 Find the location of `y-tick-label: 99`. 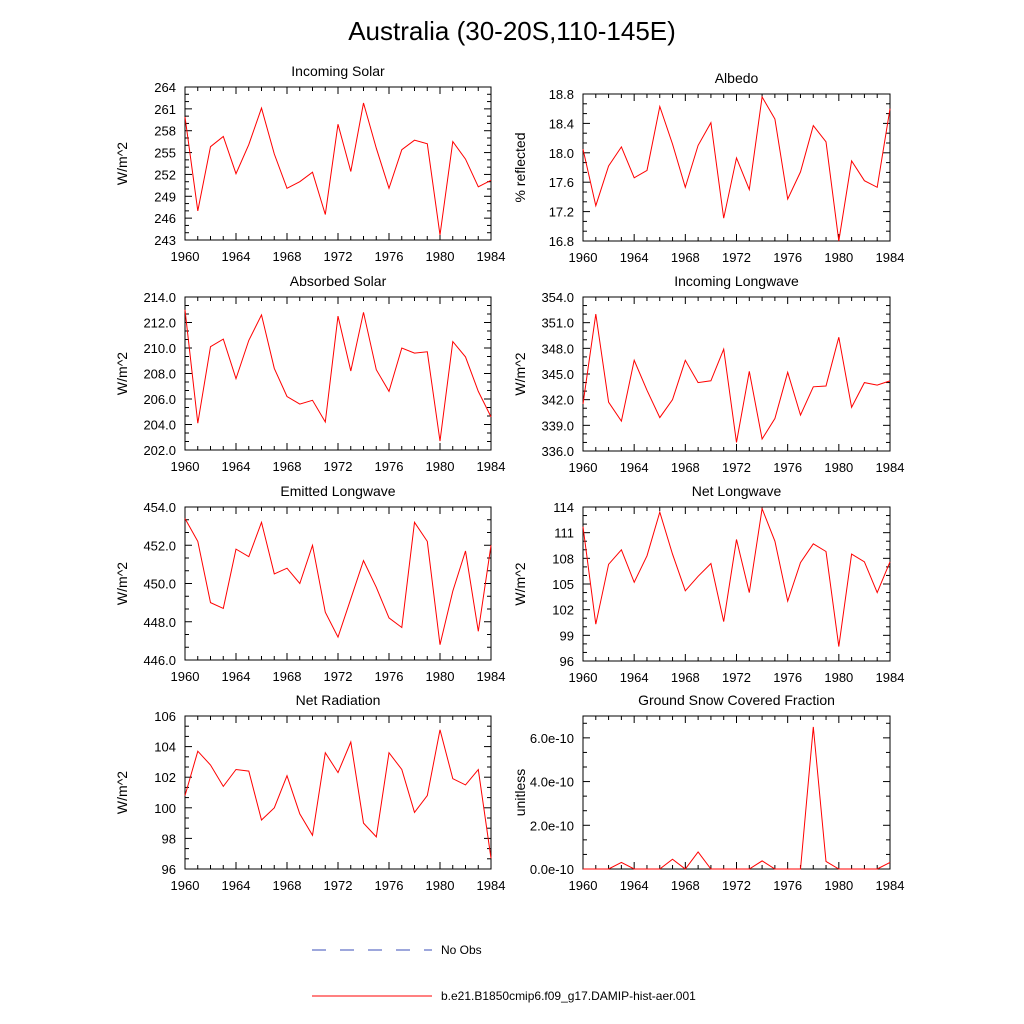

y-tick-label: 99 is located at coordinates (567, 635).